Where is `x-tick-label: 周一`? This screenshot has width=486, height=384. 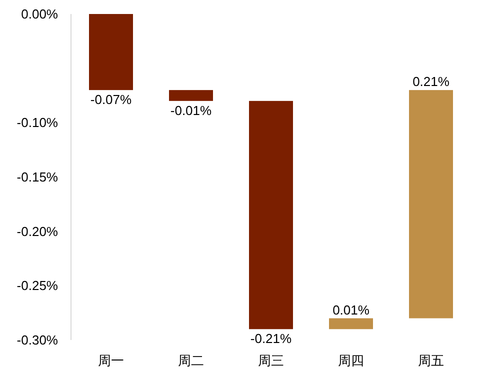
x-tick-label: 周一 is located at coordinates (111, 360).